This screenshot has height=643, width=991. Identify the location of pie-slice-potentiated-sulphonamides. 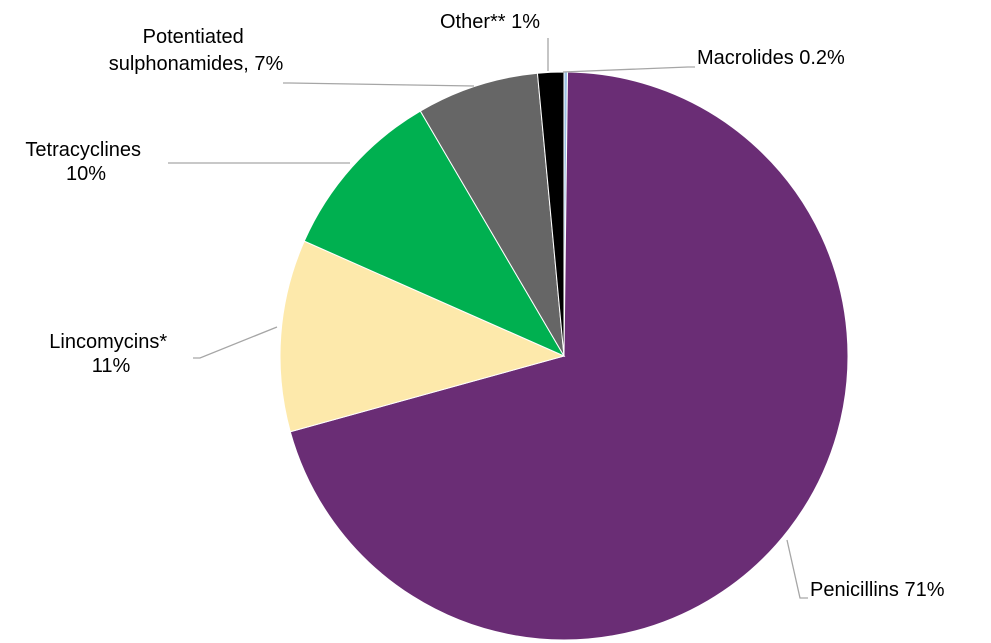
(492, 214).